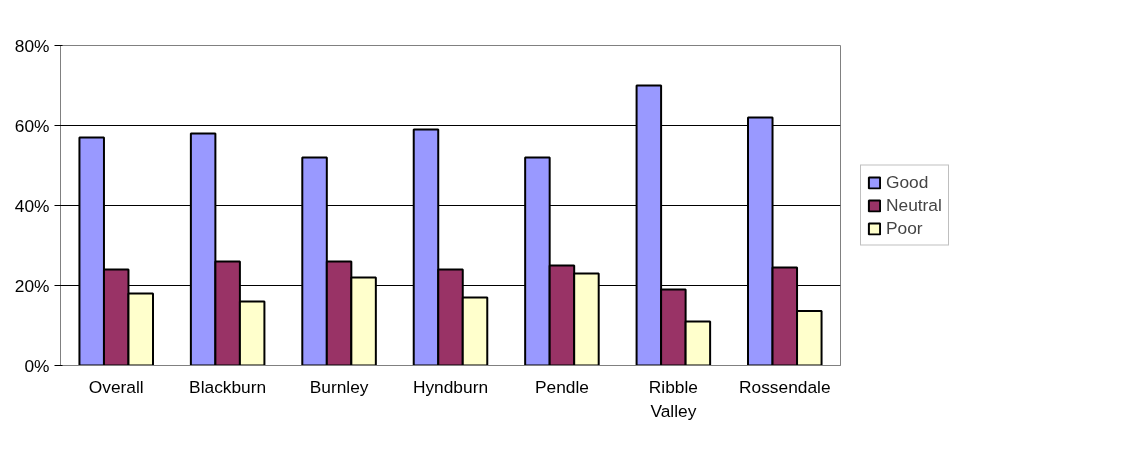 This screenshot has height=462, width=1130. What do you see at coordinates (907, 182) in the screenshot?
I see `legend-label: Good` at bounding box center [907, 182].